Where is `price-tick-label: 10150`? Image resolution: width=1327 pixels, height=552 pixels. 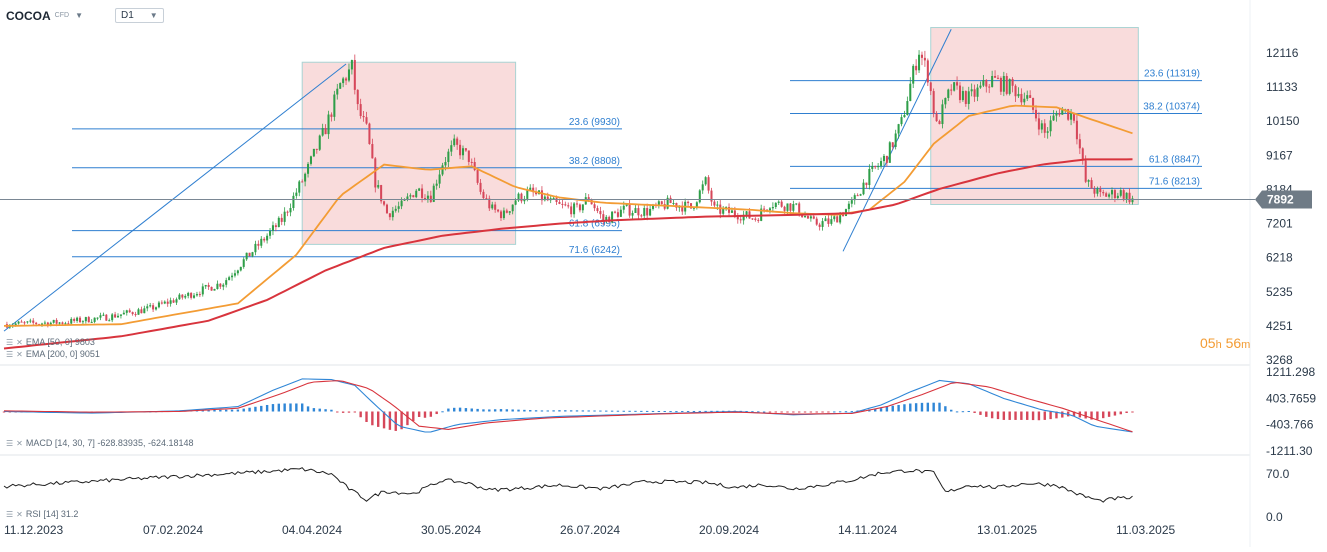
price-tick-label: 10150 is located at coordinates (1283, 121).